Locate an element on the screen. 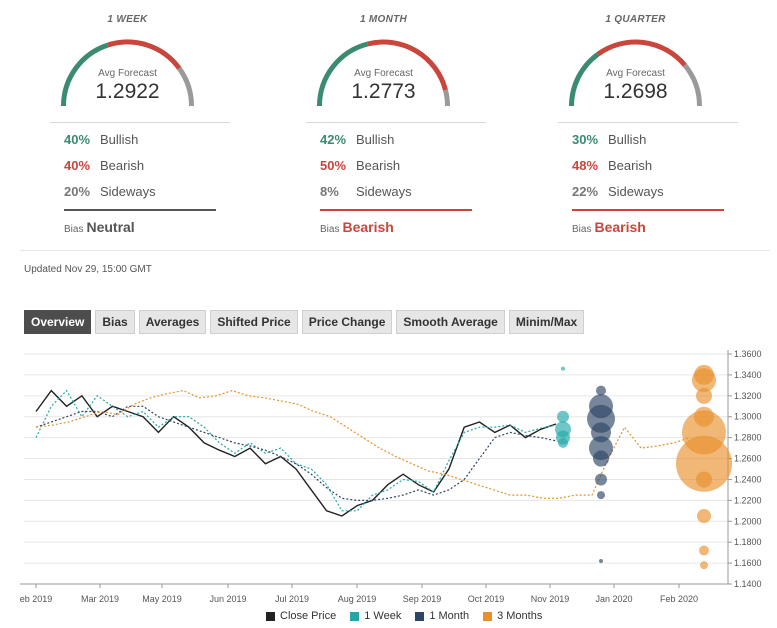 The width and height of the screenshot is (777, 628). legend-item-1-week: 1 Week is located at coordinates (375, 616).